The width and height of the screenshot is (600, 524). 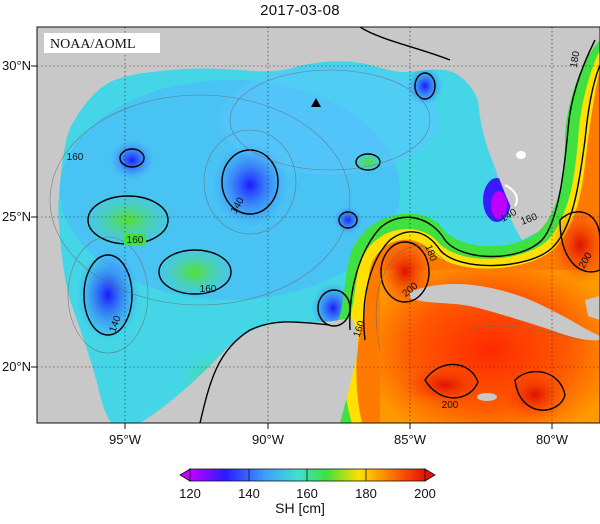 I want to click on colorbar-min-arrow, so click(x=185, y=475).